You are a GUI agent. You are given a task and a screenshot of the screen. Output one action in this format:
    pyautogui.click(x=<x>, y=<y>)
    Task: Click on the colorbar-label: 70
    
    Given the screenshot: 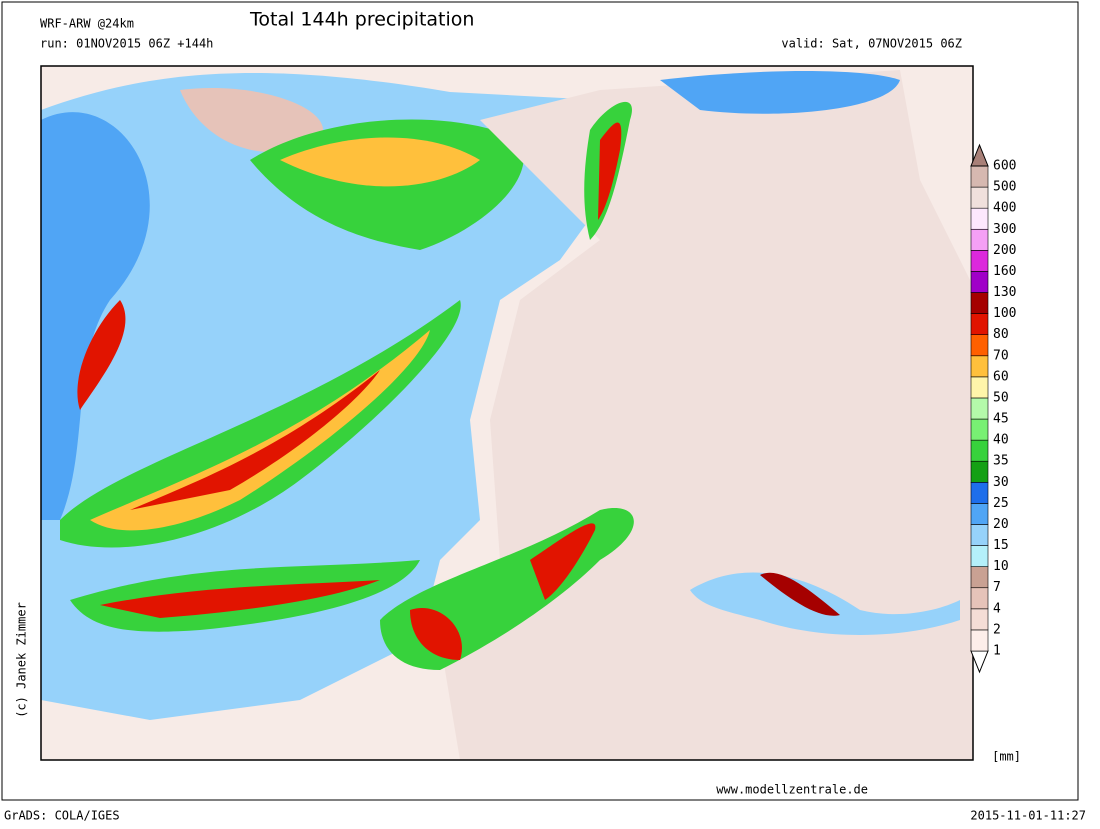 What is the action you would take?
    pyautogui.click(x=1001, y=355)
    